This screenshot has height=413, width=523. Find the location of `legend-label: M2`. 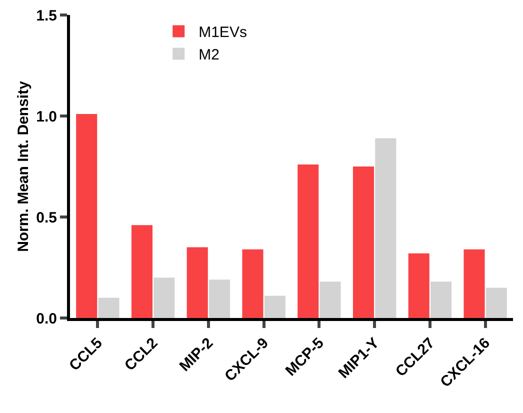

legend-label: M2 is located at coordinates (209, 55).